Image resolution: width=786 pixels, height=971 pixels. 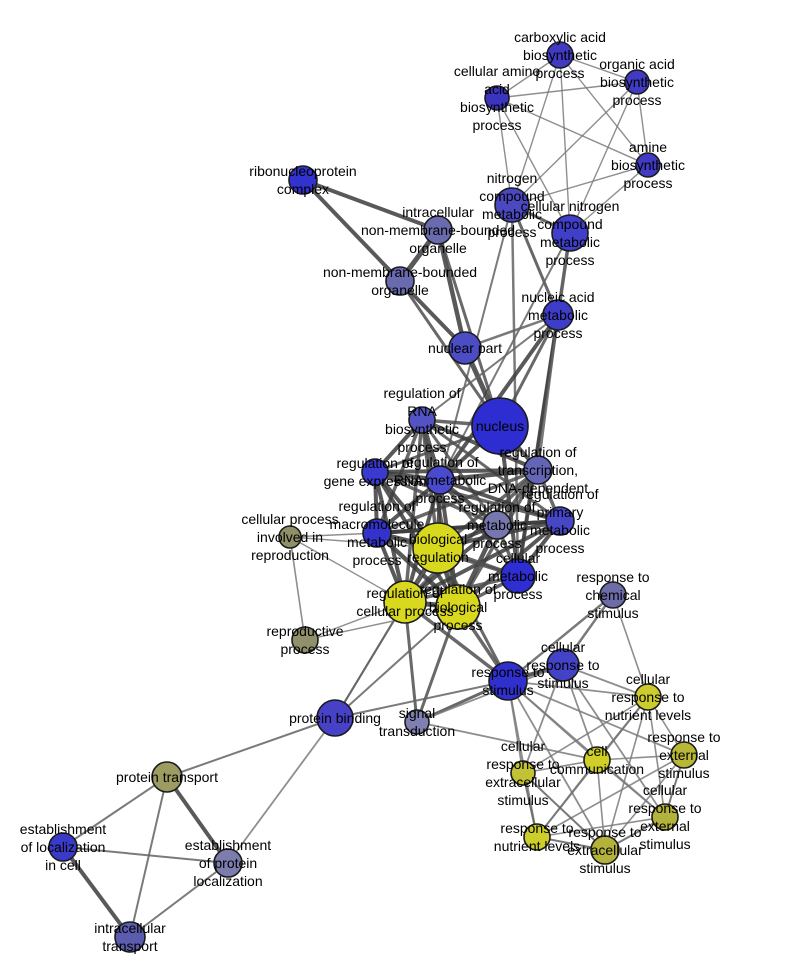 I want to click on edge-resp-external--resp-extracellular, so click(x=644, y=802).